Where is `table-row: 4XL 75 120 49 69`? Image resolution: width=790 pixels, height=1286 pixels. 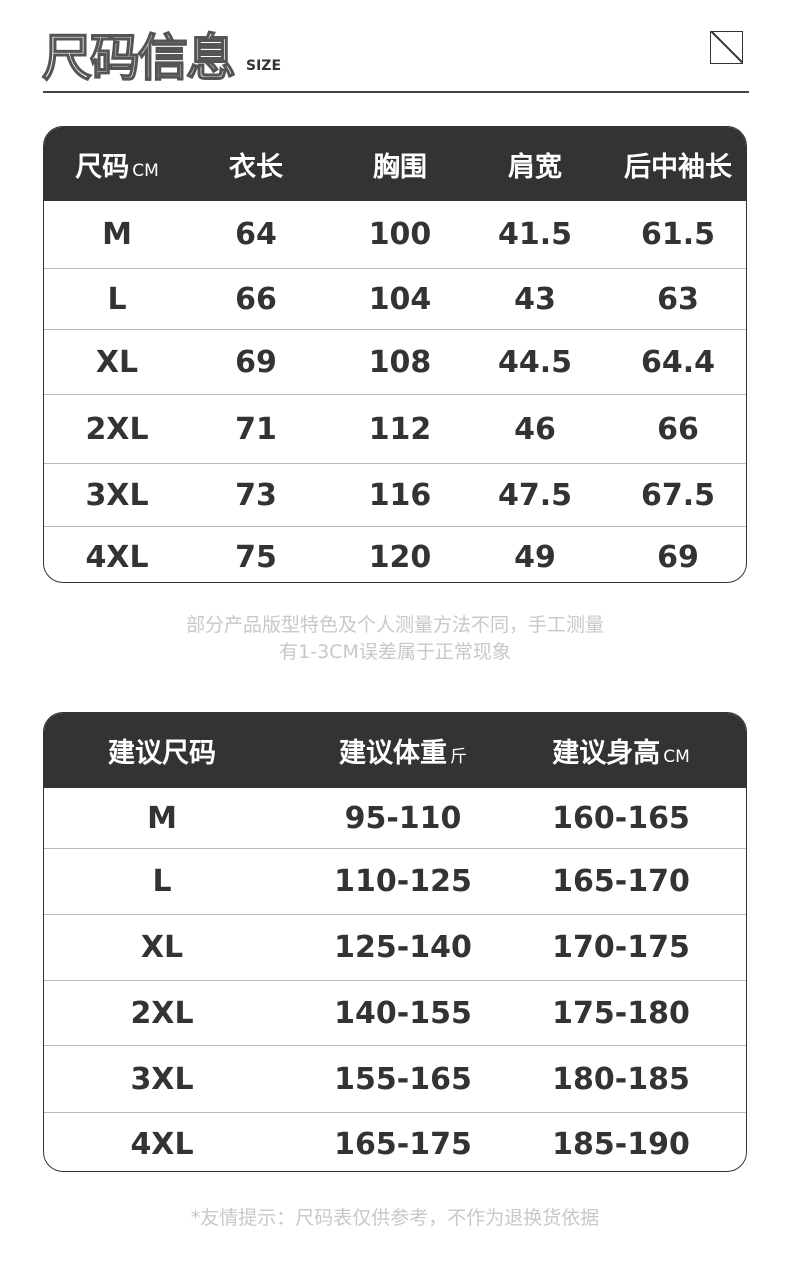
table-row: 4XL 75 120 49 69 is located at coordinates (395, 554).